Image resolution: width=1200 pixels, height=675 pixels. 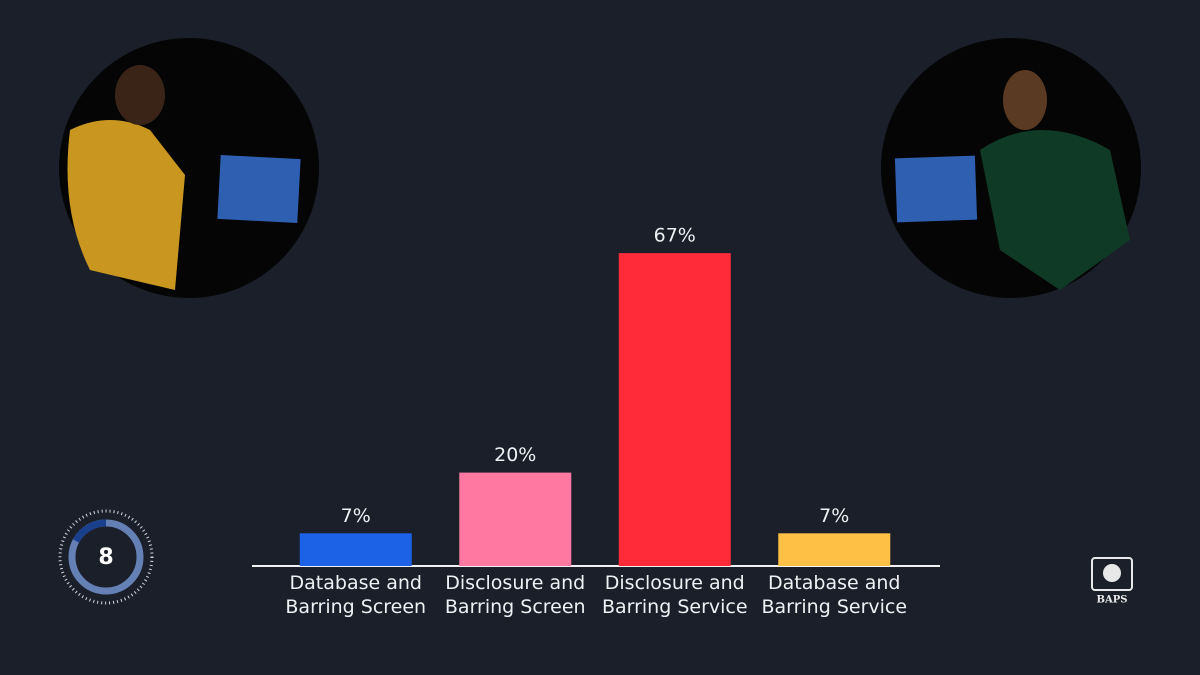 I want to click on x-tick-label: Disclosure and Barring Screen, so click(x=515, y=595).